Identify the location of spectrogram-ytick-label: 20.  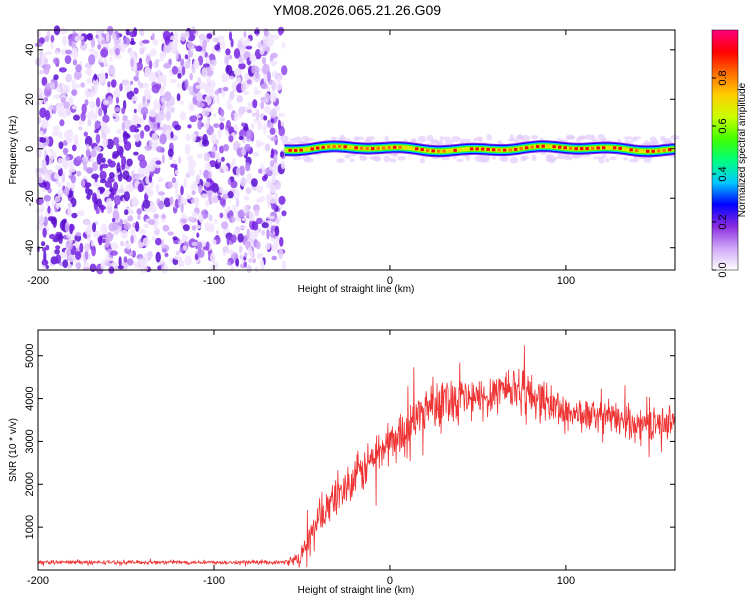
(30, 99).